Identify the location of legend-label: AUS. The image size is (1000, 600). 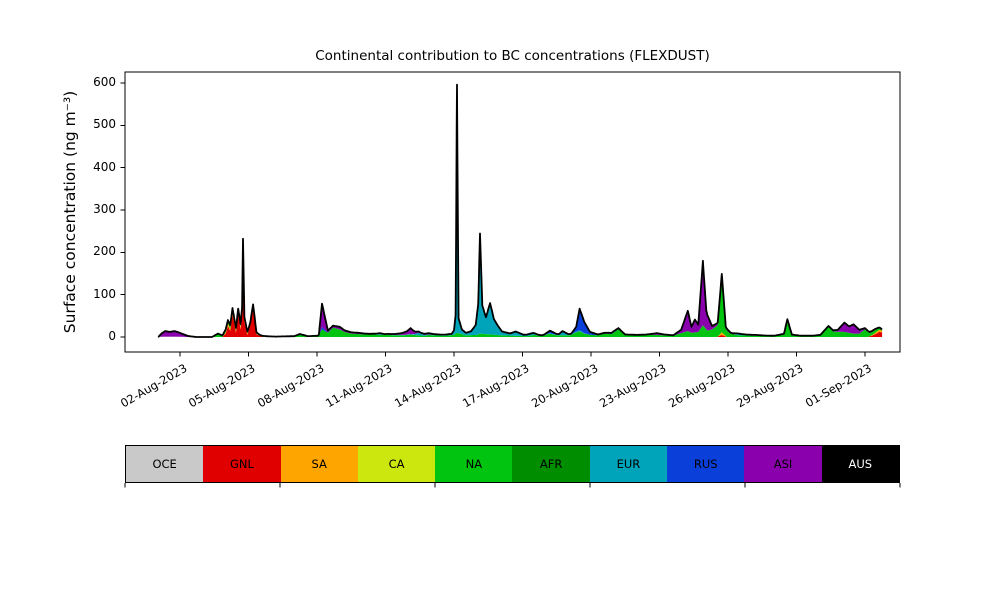
(860, 464).